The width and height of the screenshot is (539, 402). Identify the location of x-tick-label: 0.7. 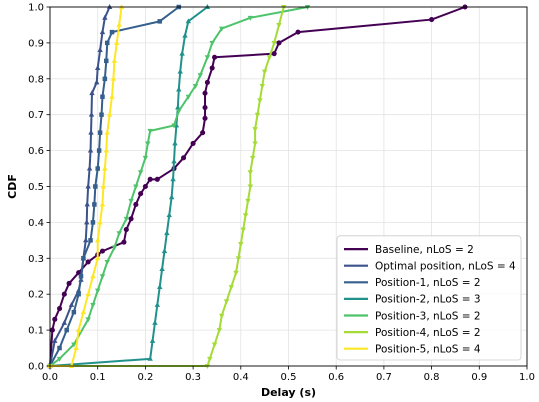
(384, 377).